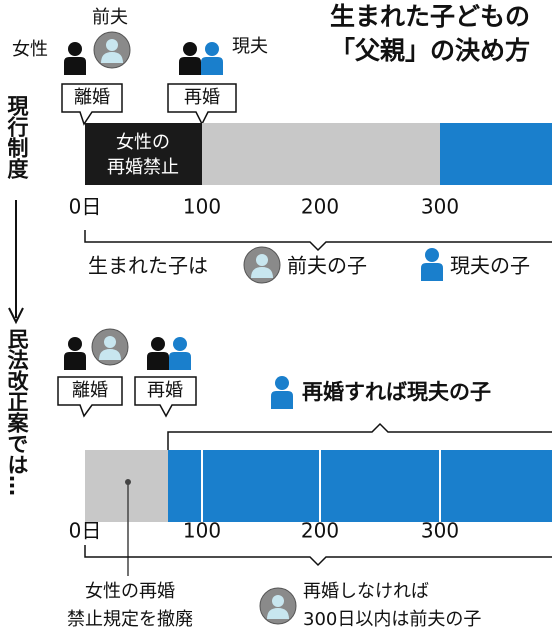  I want to click on title-line: 生まれた子どもの, so click(430, 16).